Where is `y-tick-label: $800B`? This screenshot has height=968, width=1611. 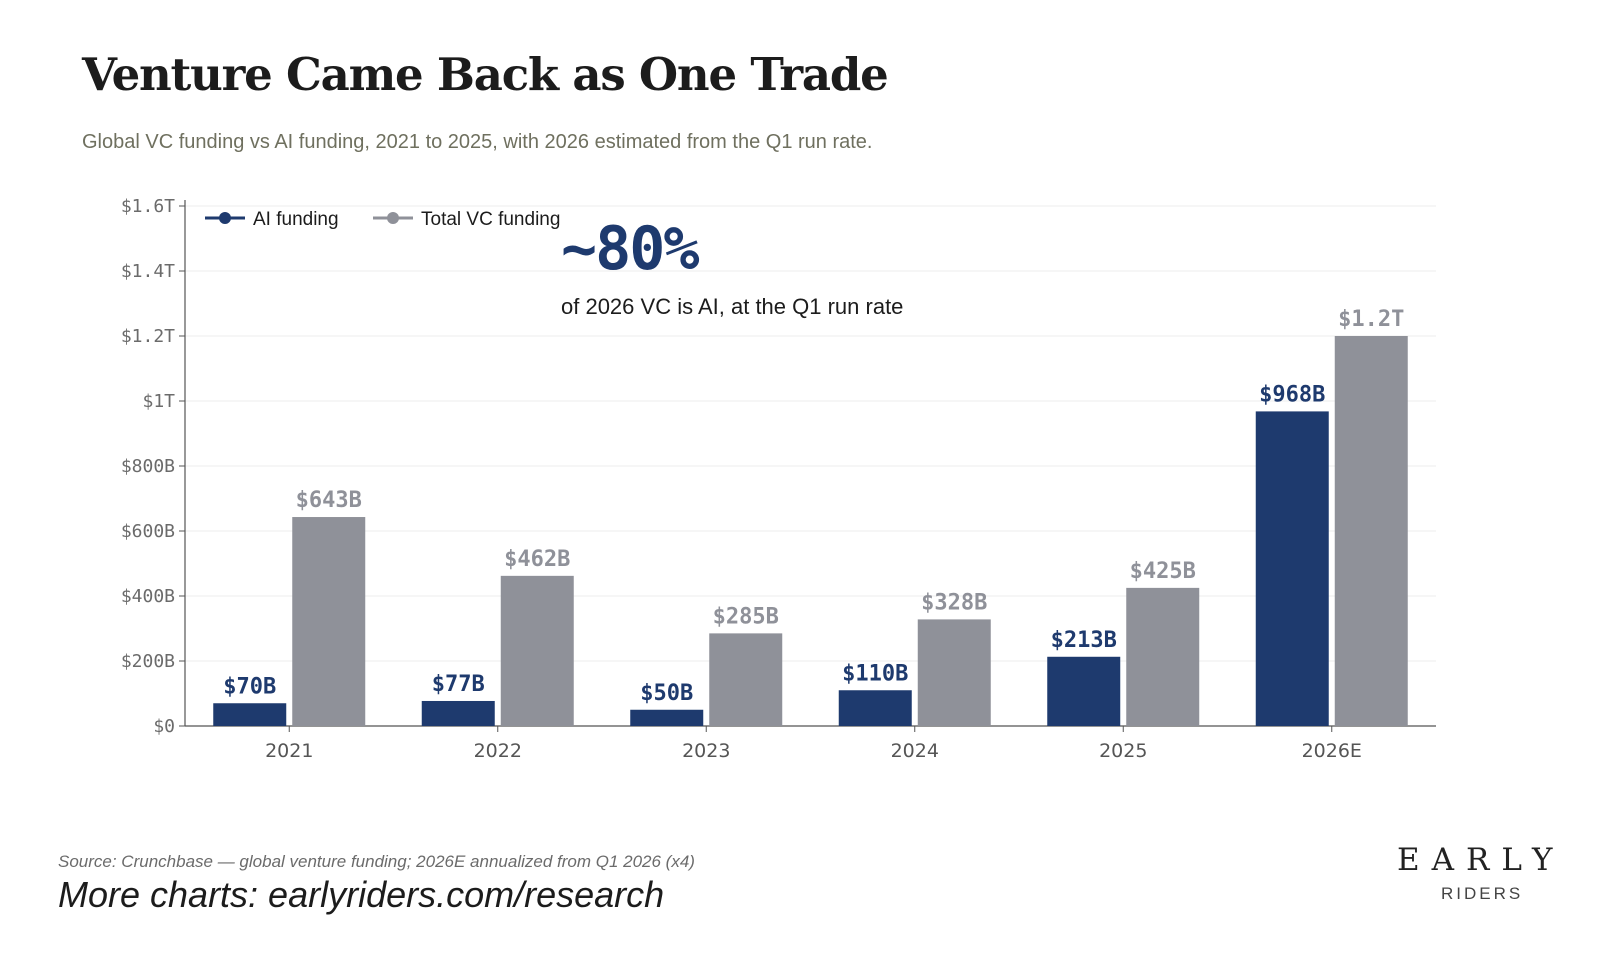
y-tick-label: $800B is located at coordinates (148, 466).